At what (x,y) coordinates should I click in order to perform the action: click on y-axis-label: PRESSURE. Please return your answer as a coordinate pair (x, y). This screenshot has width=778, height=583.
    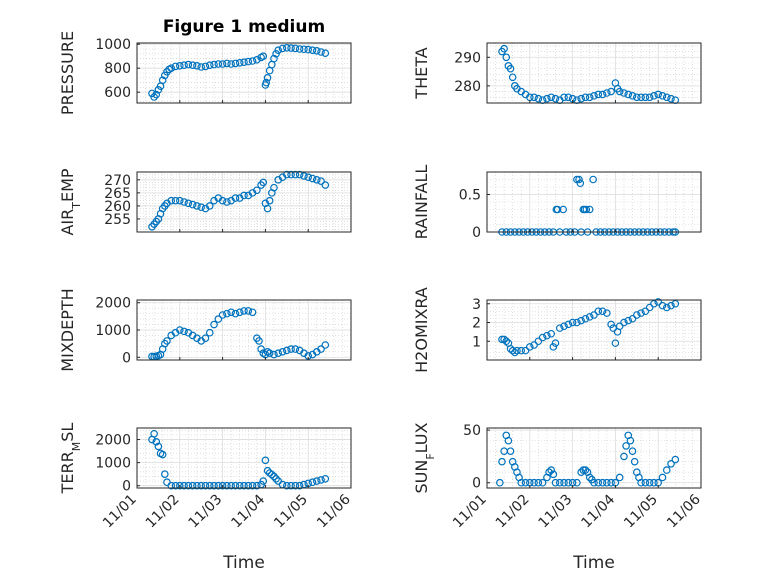
    Looking at the image, I should click on (67, 73).